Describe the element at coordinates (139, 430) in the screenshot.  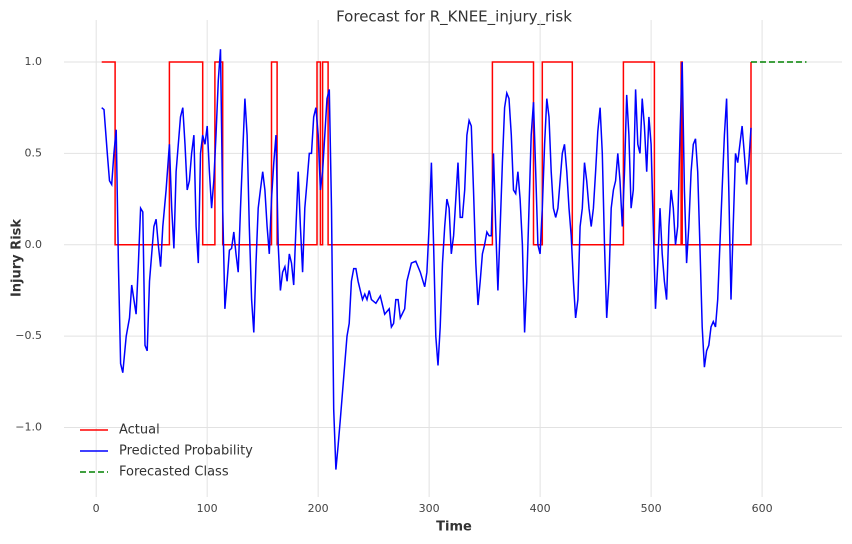
I see `legend-label: Actual` at that location.